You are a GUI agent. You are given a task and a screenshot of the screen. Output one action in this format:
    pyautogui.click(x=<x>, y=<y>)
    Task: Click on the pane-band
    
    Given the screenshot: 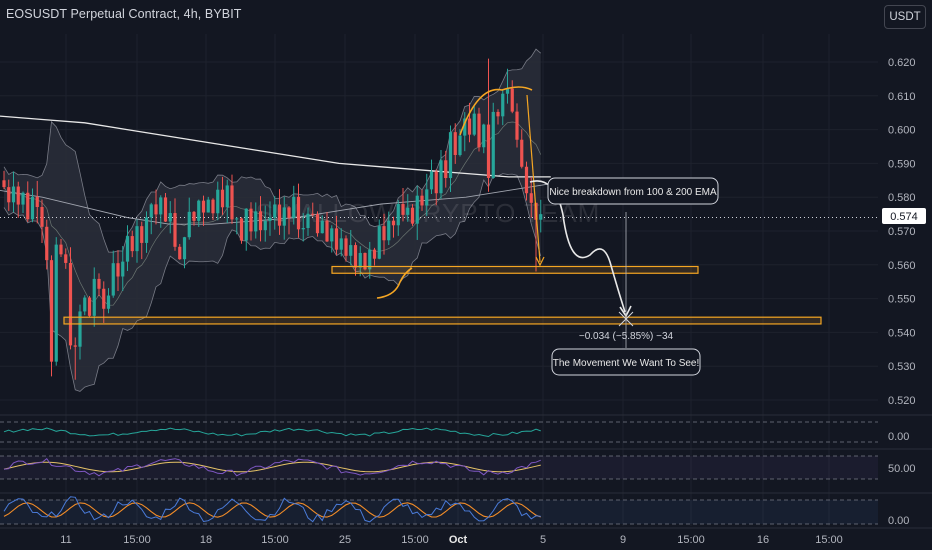 What is the action you would take?
    pyautogui.click(x=439, y=512)
    